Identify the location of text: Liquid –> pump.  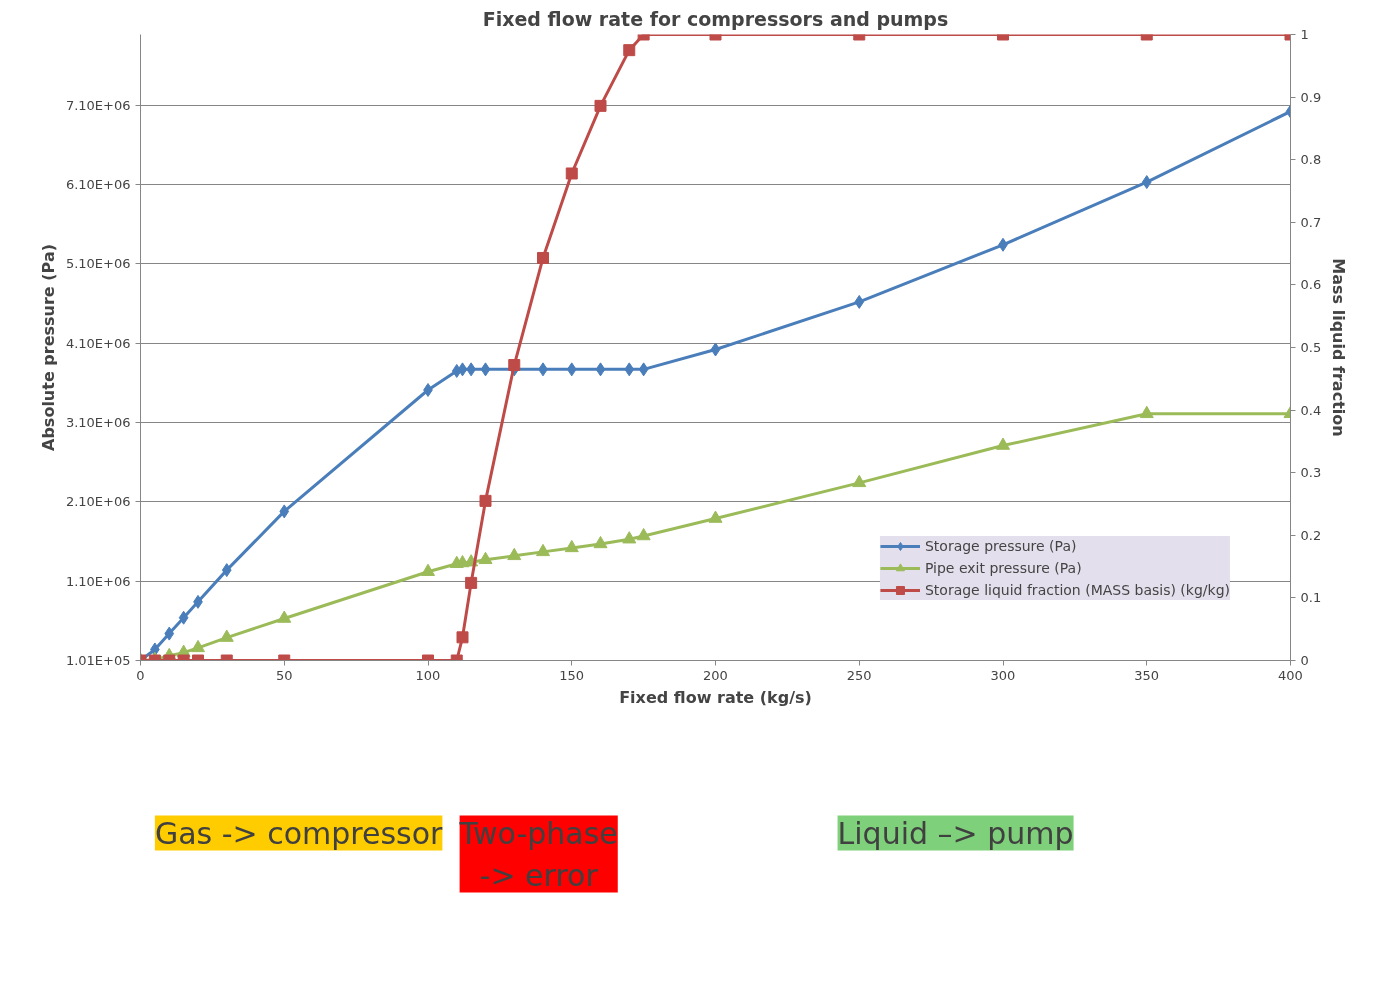
(955, 833).